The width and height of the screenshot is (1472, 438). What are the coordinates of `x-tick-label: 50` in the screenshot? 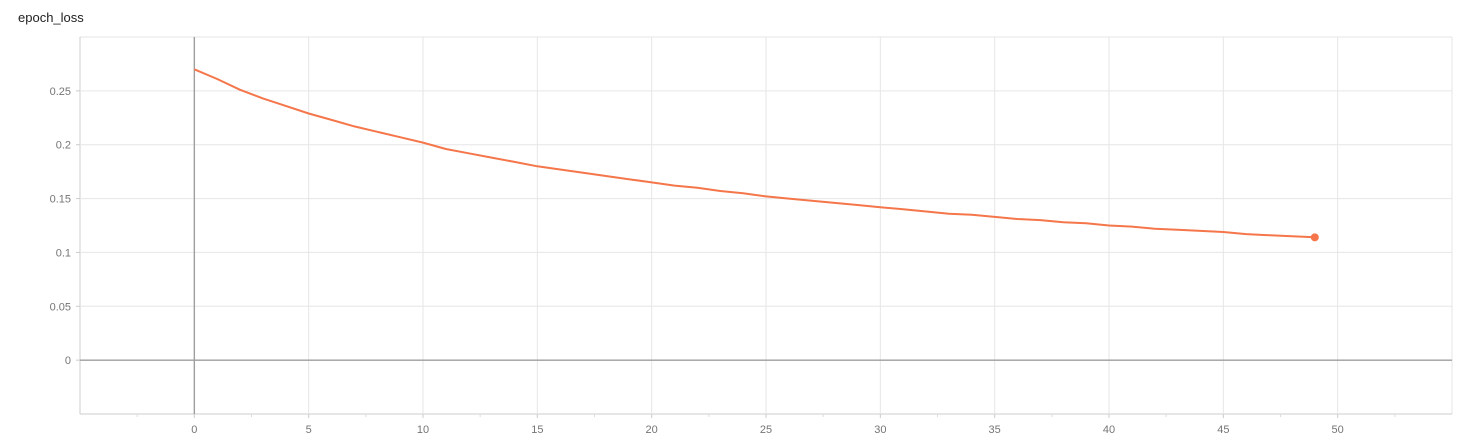 It's located at (1338, 430).